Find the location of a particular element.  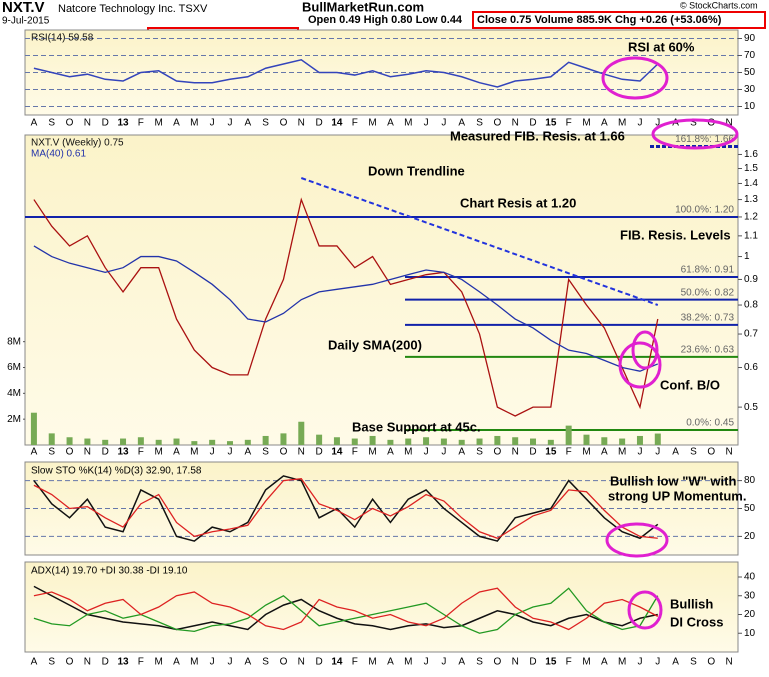

y-tick-label: 1.1 is located at coordinates (751, 235).